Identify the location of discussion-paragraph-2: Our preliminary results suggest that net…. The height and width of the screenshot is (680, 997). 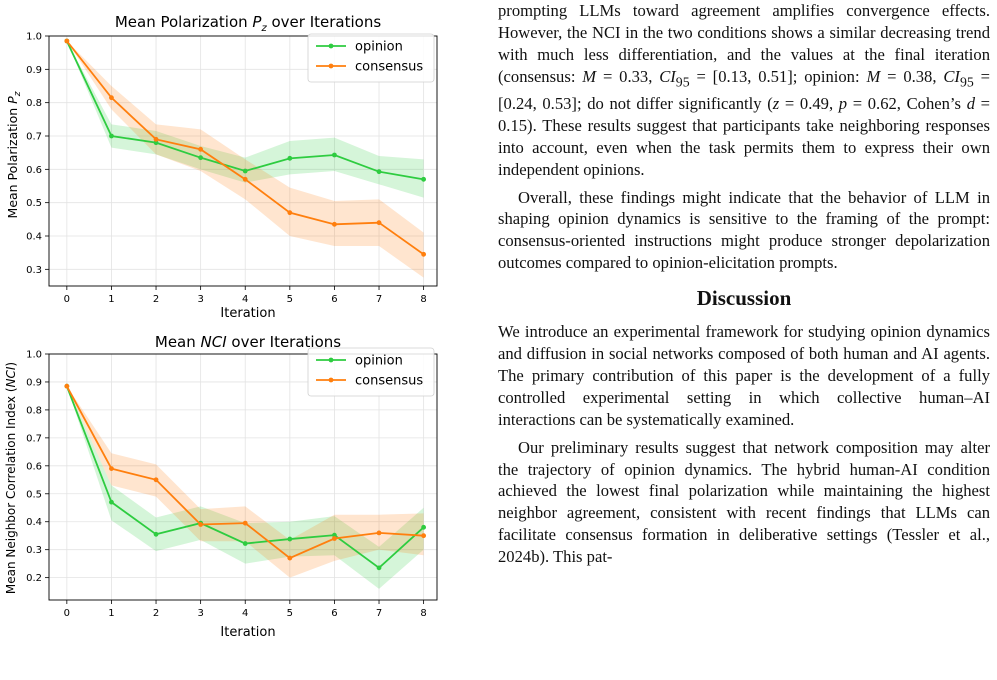
(744, 502).